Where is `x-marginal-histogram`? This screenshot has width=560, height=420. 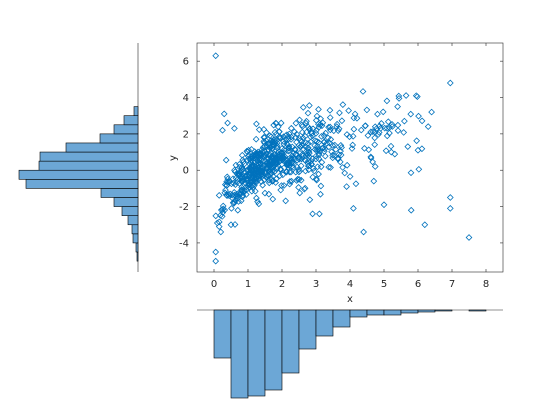
x-marginal-histogram is located at coordinates (350, 354).